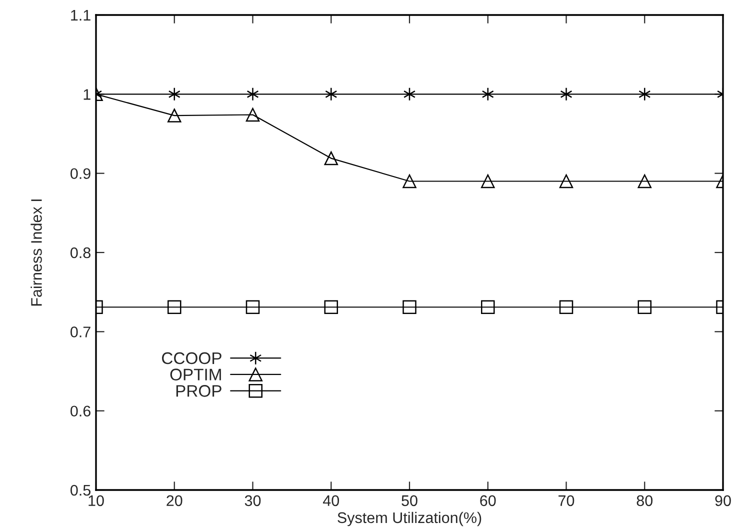 The width and height of the screenshot is (739, 530). Describe the element at coordinates (192, 358) in the screenshot. I see `legend-label: CCOOP` at that location.